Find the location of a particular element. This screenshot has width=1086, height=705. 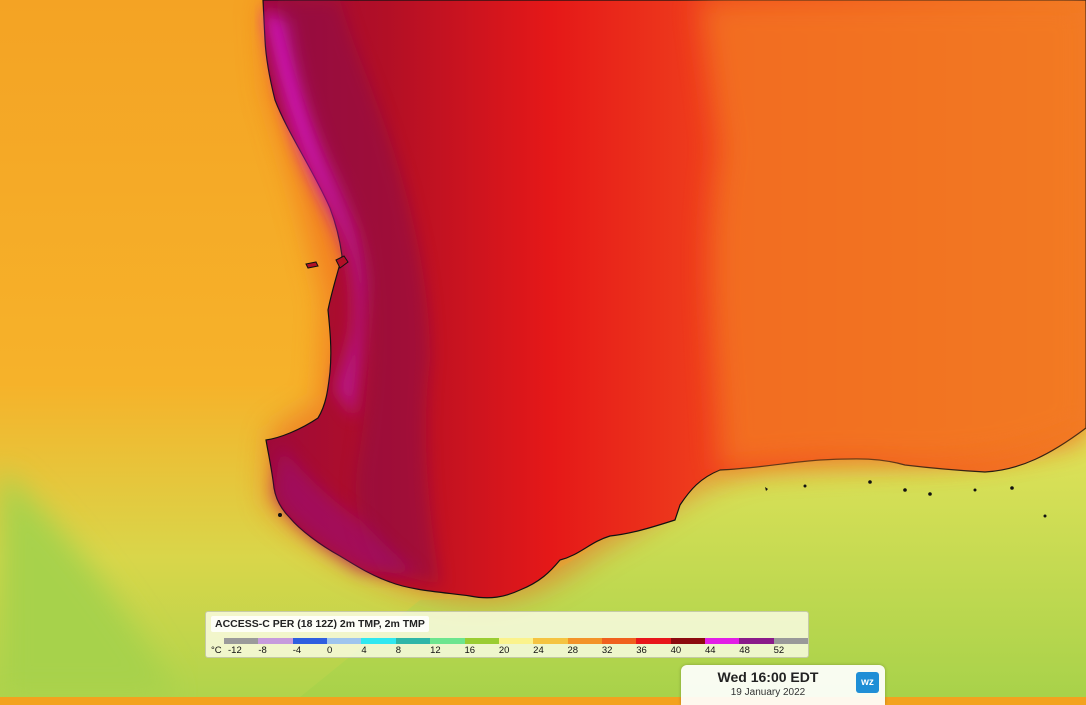

ocean-cool-area is located at coordinates (90, 583).